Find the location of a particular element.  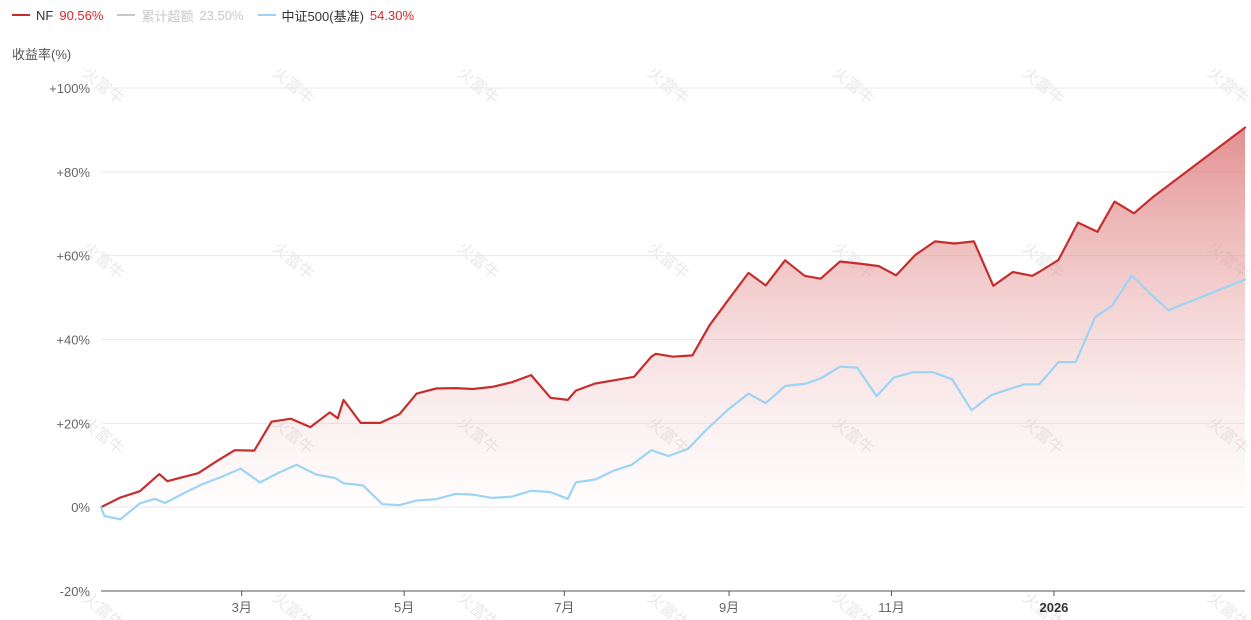

y-axis-label: 收益率(%) is located at coordinates (42, 54).